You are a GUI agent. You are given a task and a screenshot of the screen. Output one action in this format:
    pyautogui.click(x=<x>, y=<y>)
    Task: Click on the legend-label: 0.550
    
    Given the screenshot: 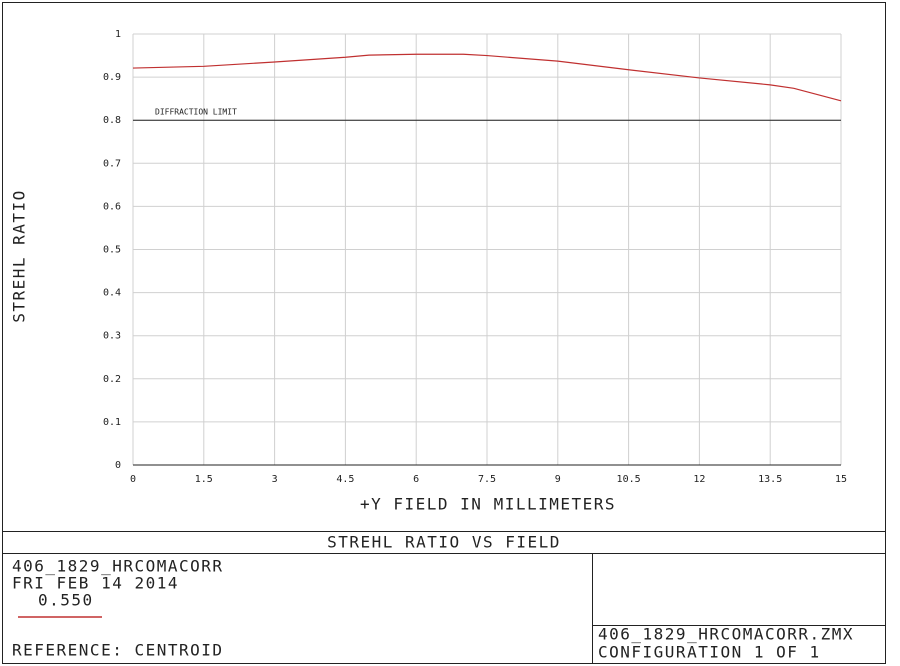 What is the action you would take?
    pyautogui.click(x=66, y=600)
    